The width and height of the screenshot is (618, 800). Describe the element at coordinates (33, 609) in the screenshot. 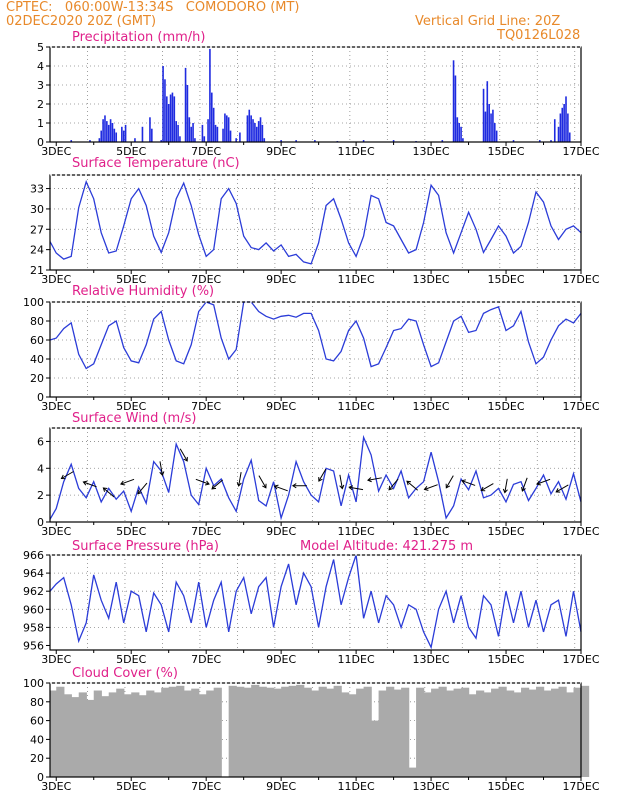

I see `y-tick-label: 960` at that location.